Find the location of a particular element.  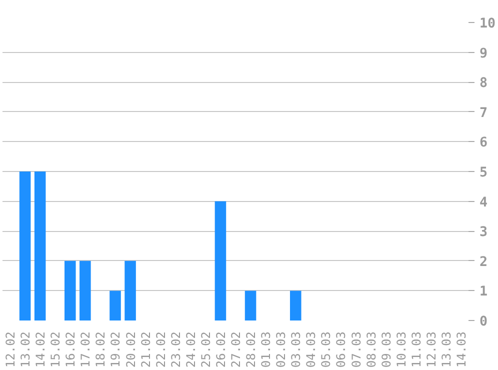

x-tick-label: 26.02 is located at coordinates (221, 350).